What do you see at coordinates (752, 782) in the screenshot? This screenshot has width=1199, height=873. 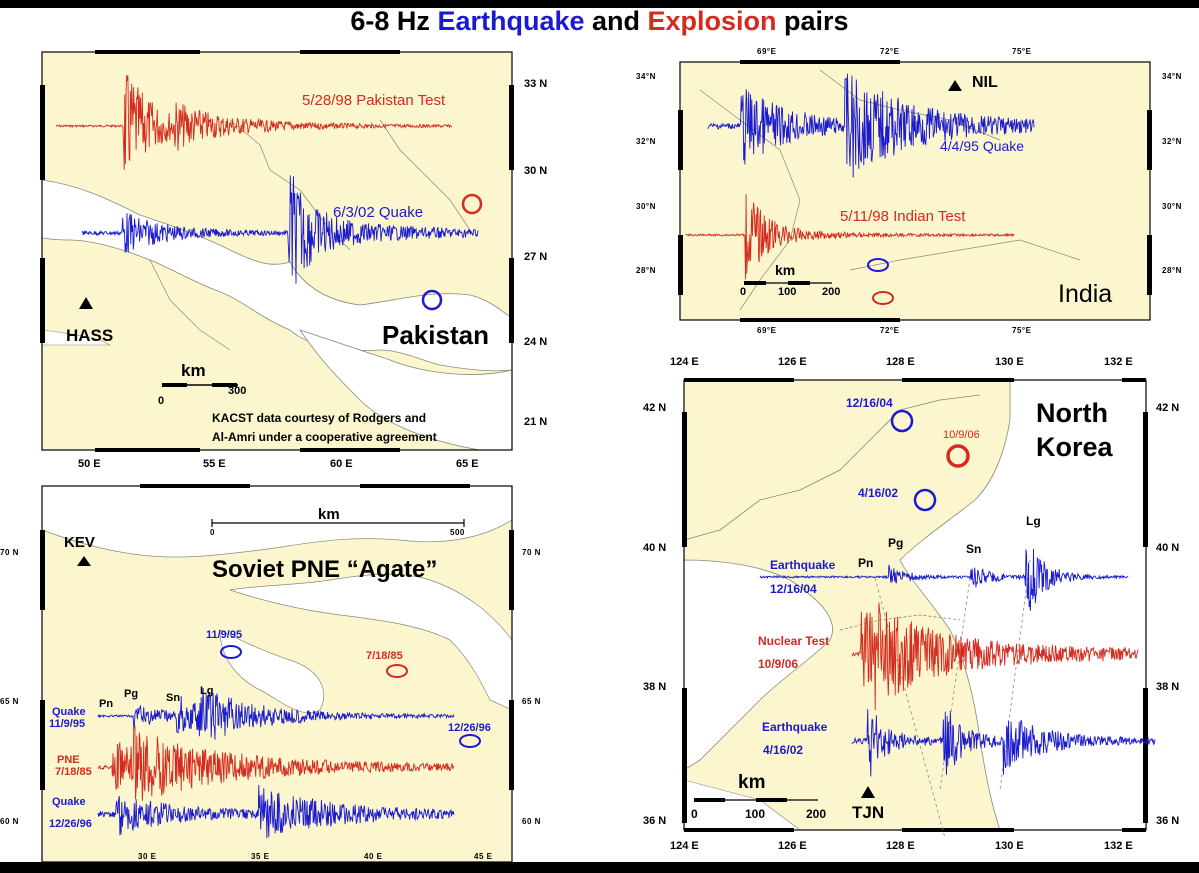 I see `korea-scale-label: km` at bounding box center [752, 782].